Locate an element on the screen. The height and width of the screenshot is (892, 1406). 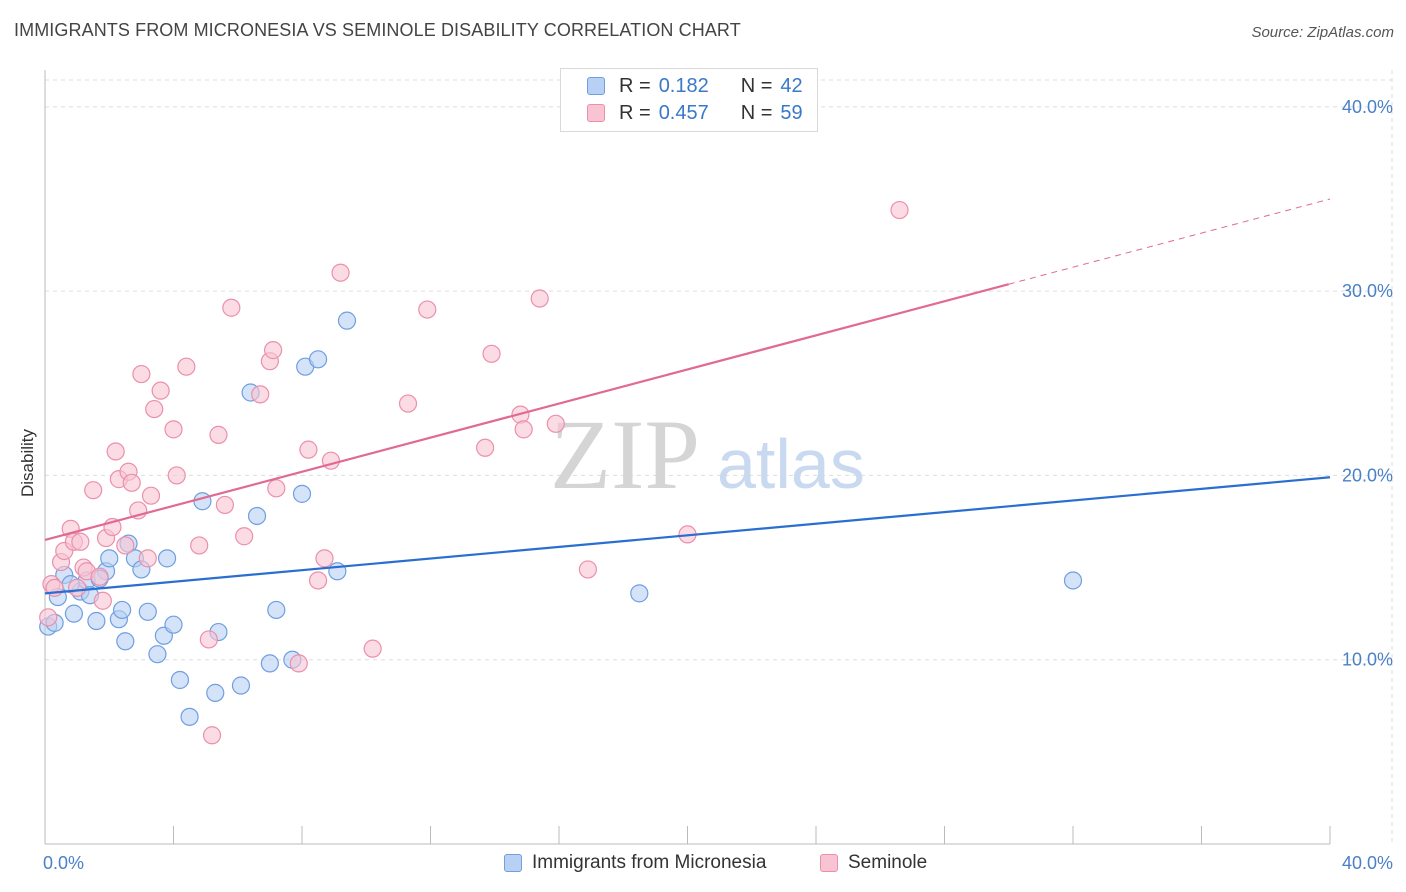
series-swatch-seminole is located at coordinates (829, 863).